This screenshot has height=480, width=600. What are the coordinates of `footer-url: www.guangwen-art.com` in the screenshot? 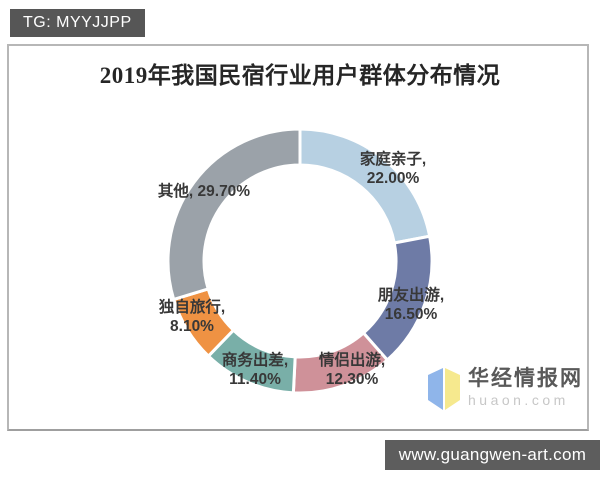 It's located at (492, 454).